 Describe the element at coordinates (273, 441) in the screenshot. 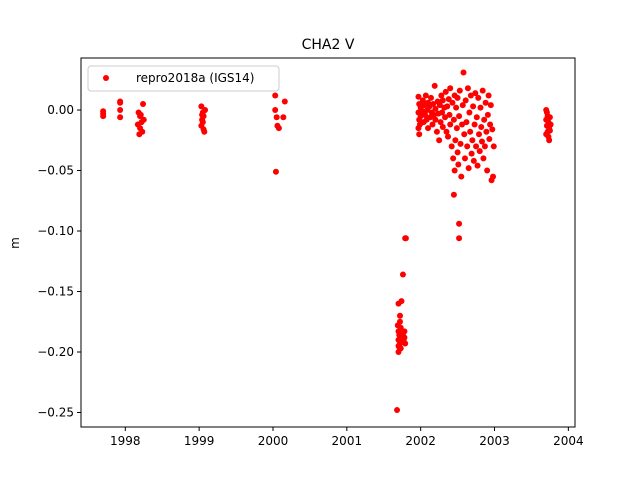

I see `x-tick-label: 2000` at that location.